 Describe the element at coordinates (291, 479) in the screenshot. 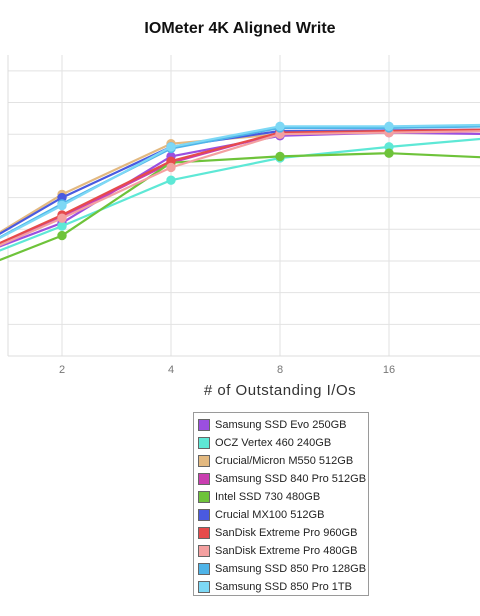

I see `legend-label: Samsung SSD 840 Pro 512GB` at that location.